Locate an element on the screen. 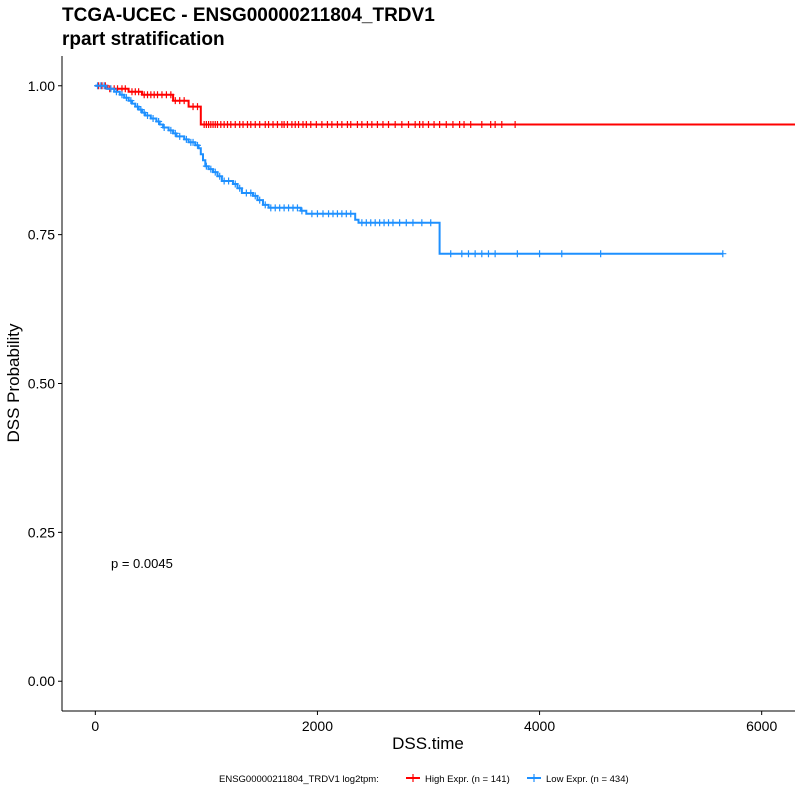 This screenshot has height=800, width=800. survival-curve-line is located at coordinates (445, 105).